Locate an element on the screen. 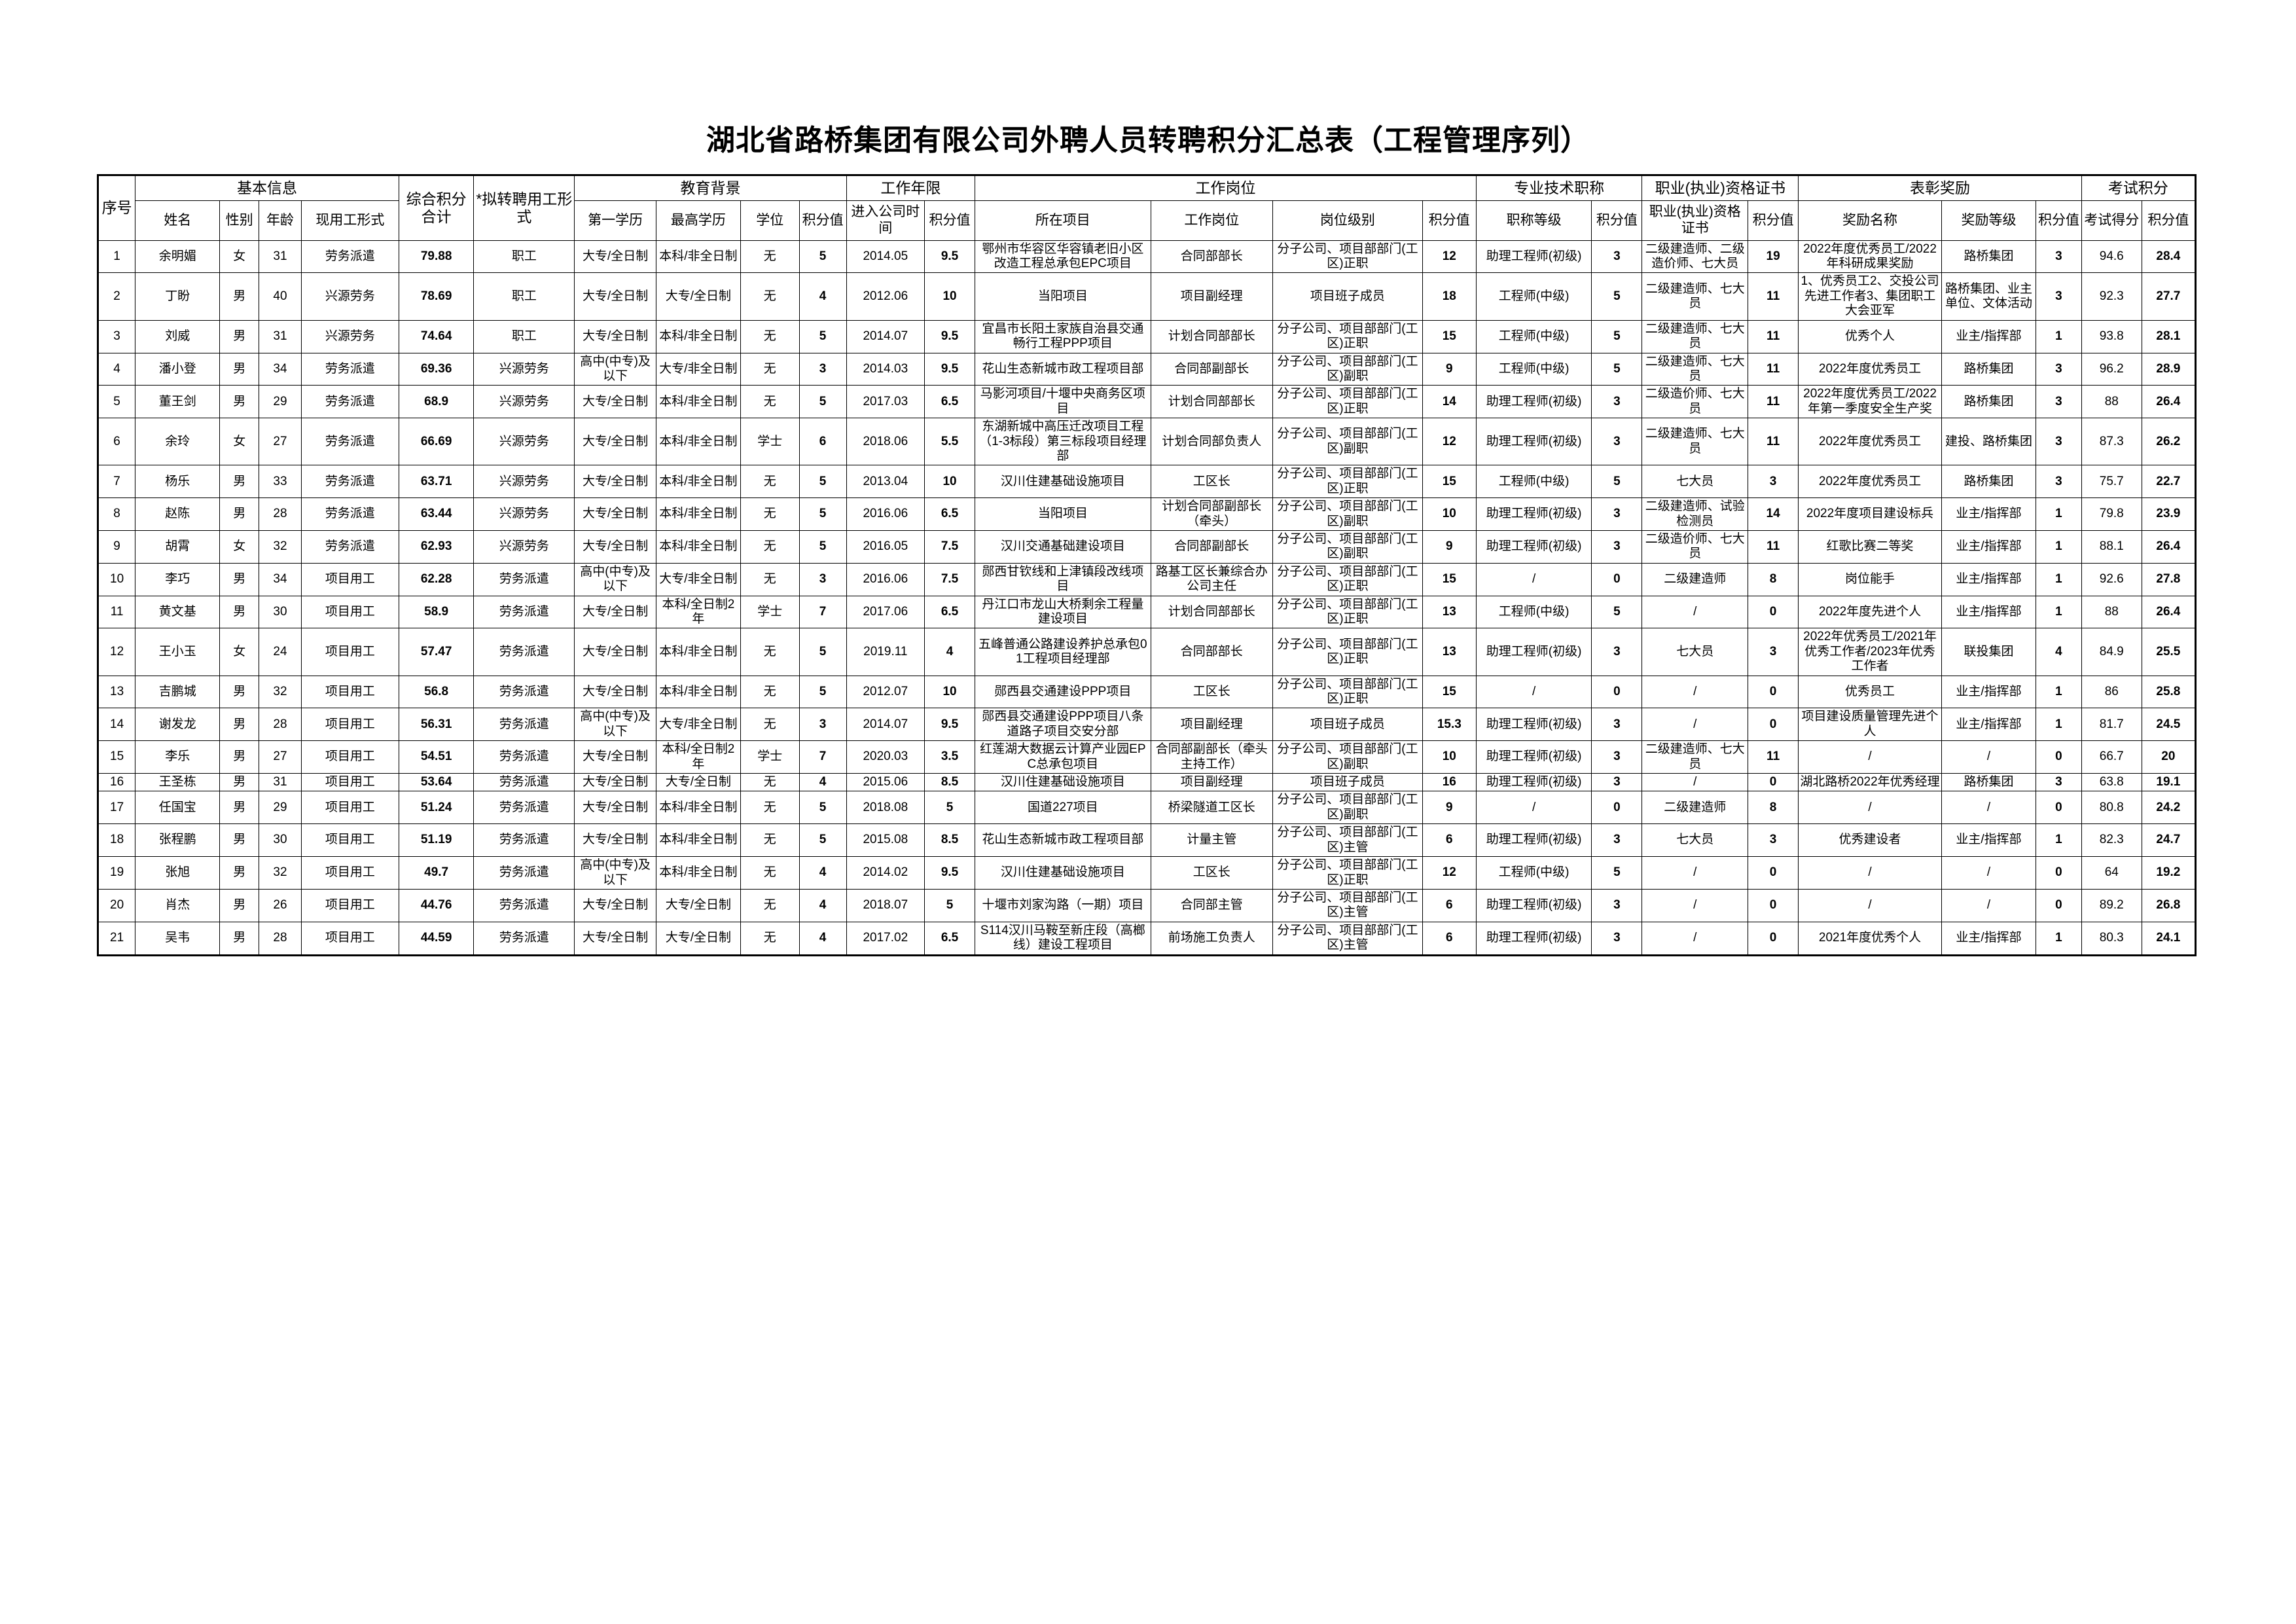 The width and height of the screenshot is (2296, 1624). cell-project: 当阳项目 is located at coordinates (1063, 514).